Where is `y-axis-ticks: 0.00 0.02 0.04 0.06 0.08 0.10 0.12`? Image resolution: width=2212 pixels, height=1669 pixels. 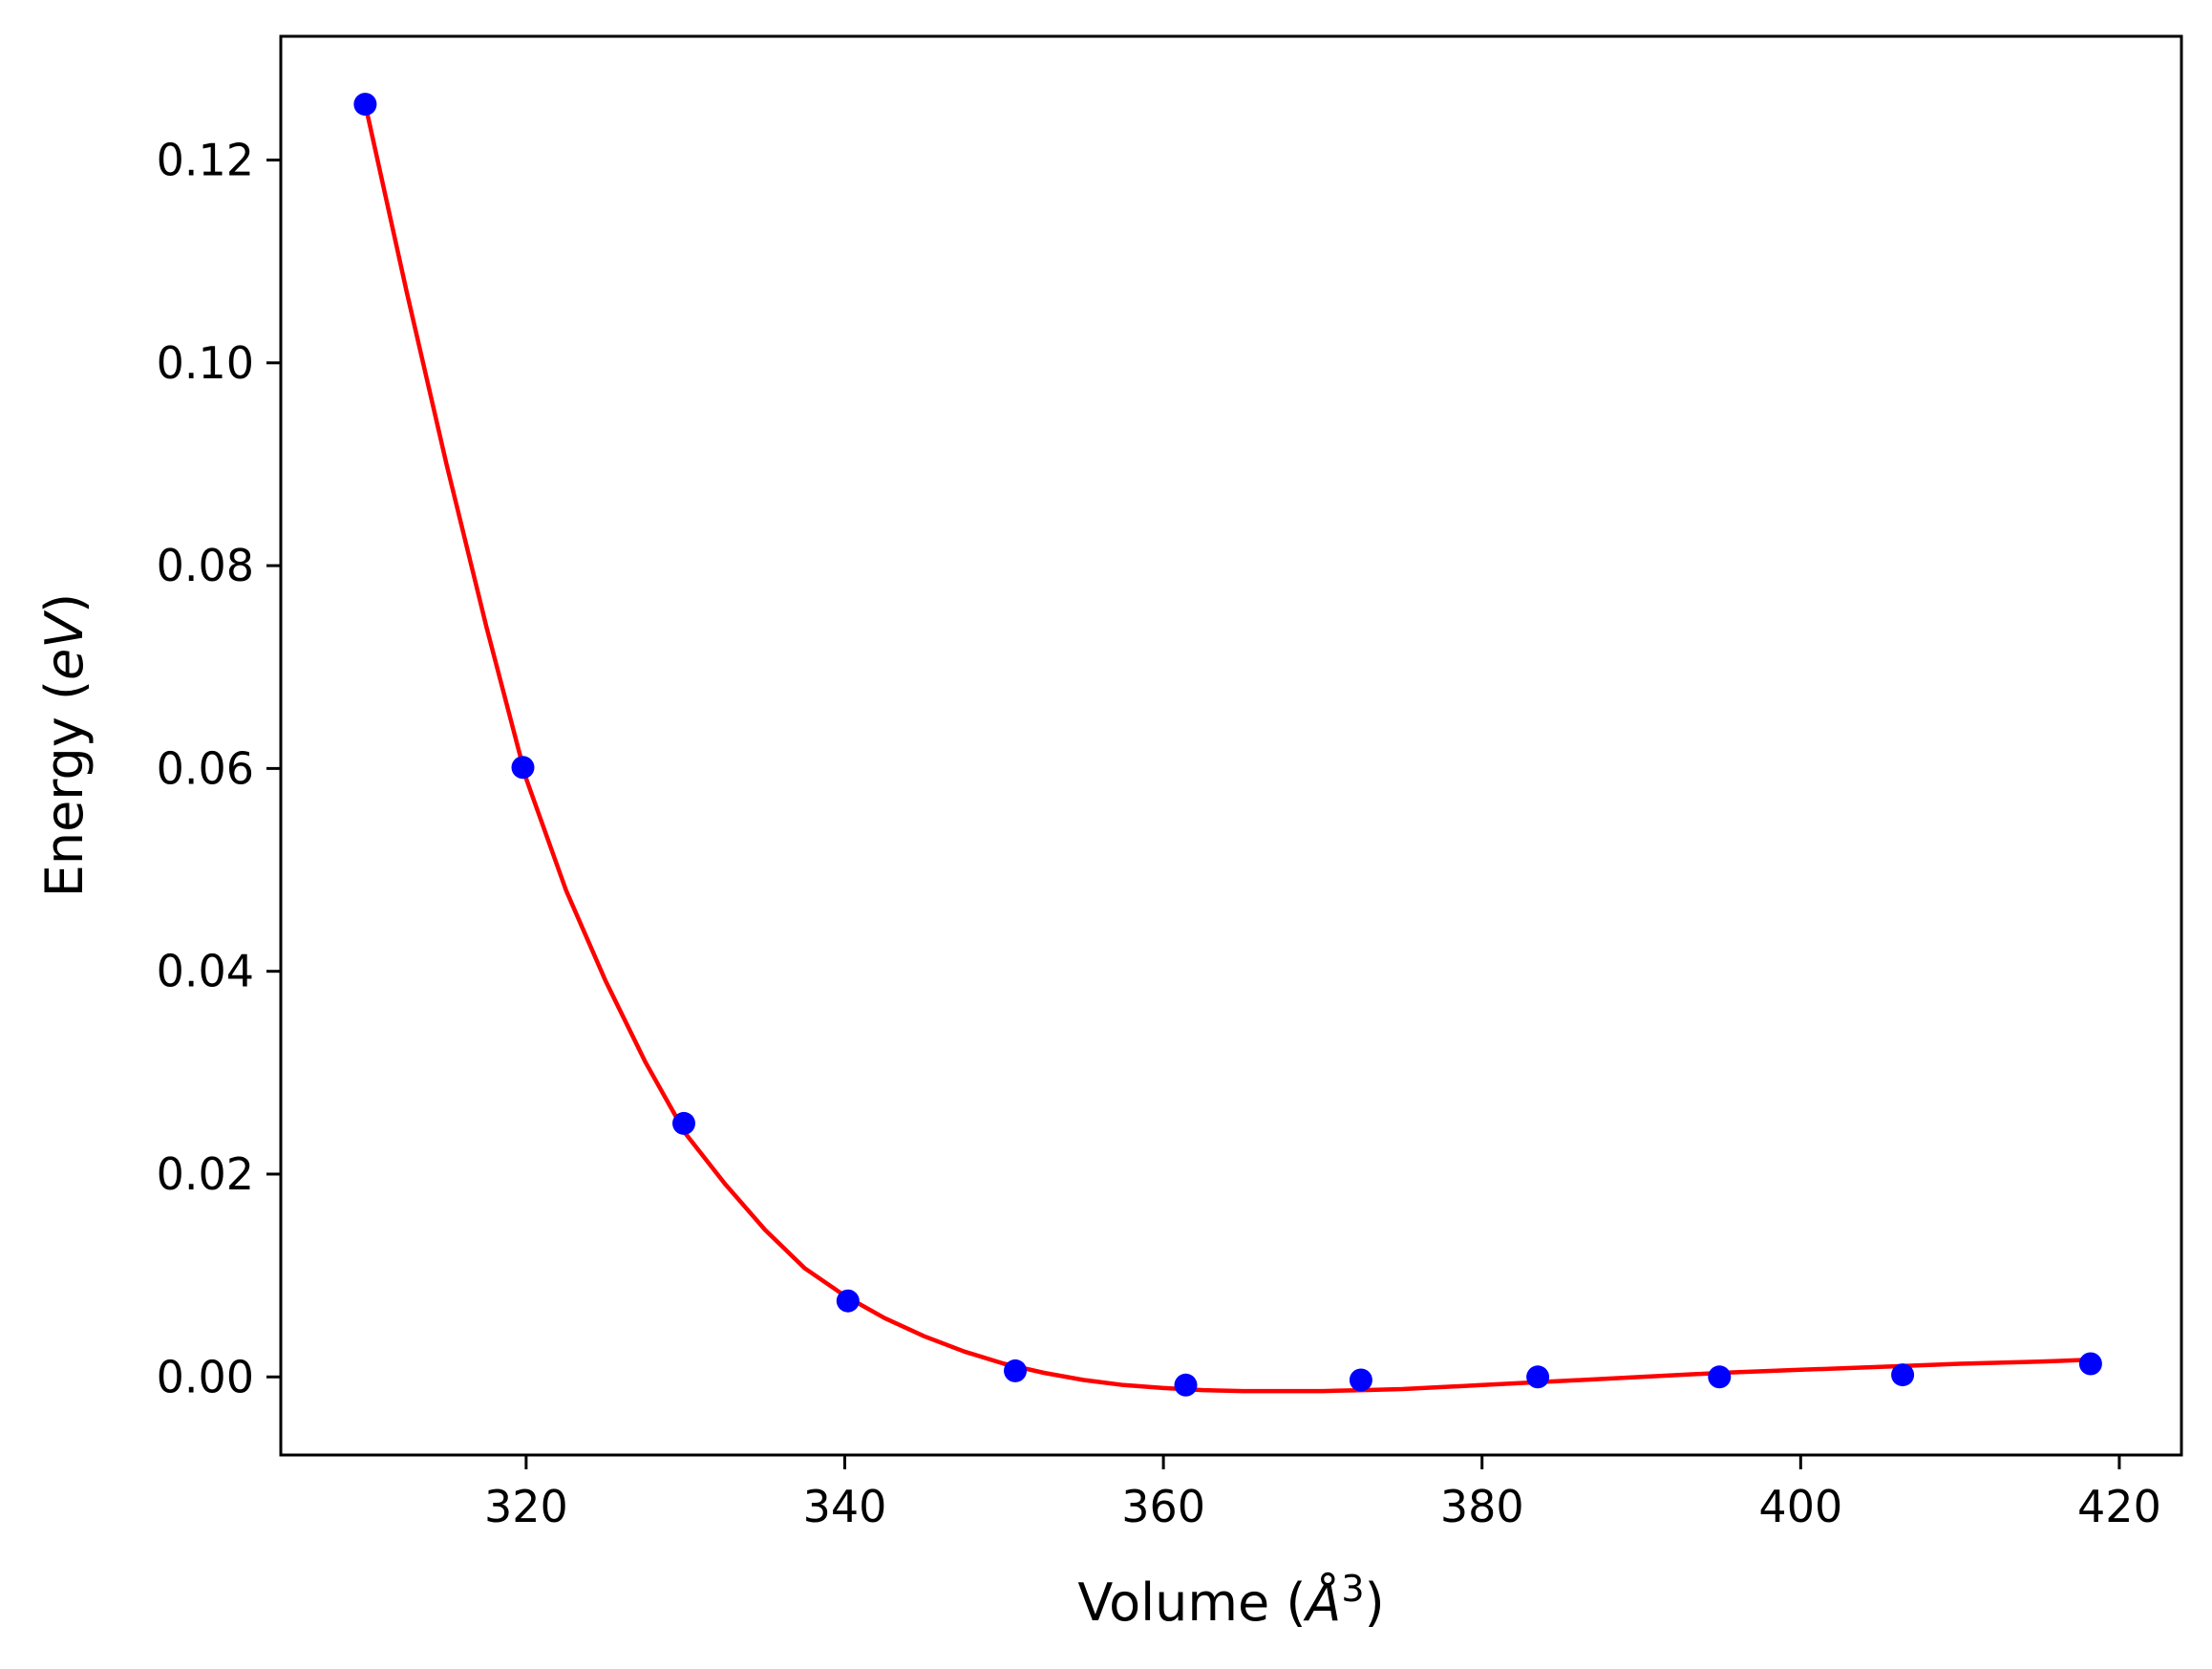
y-axis-ticks: 0.00 0.02 0.04 0.06 0.08 0.10 0.12 is located at coordinates (219, 768).